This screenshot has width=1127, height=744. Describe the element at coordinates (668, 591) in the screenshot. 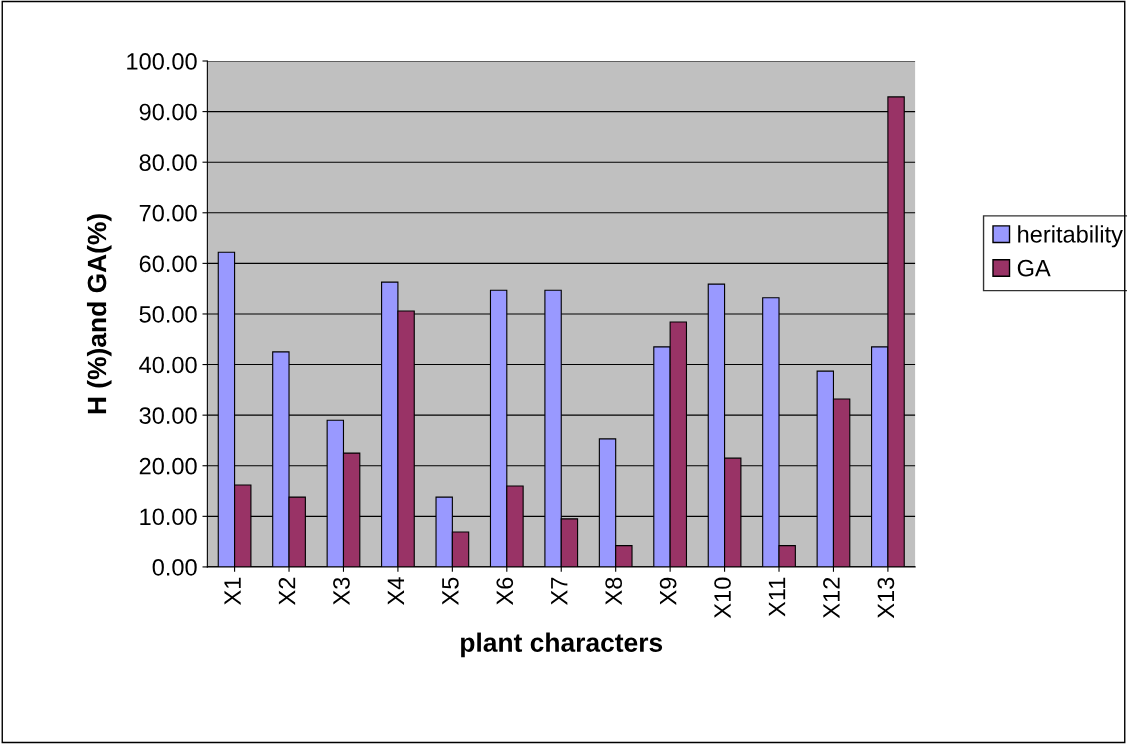

I see `x-tick-label: X9` at that location.